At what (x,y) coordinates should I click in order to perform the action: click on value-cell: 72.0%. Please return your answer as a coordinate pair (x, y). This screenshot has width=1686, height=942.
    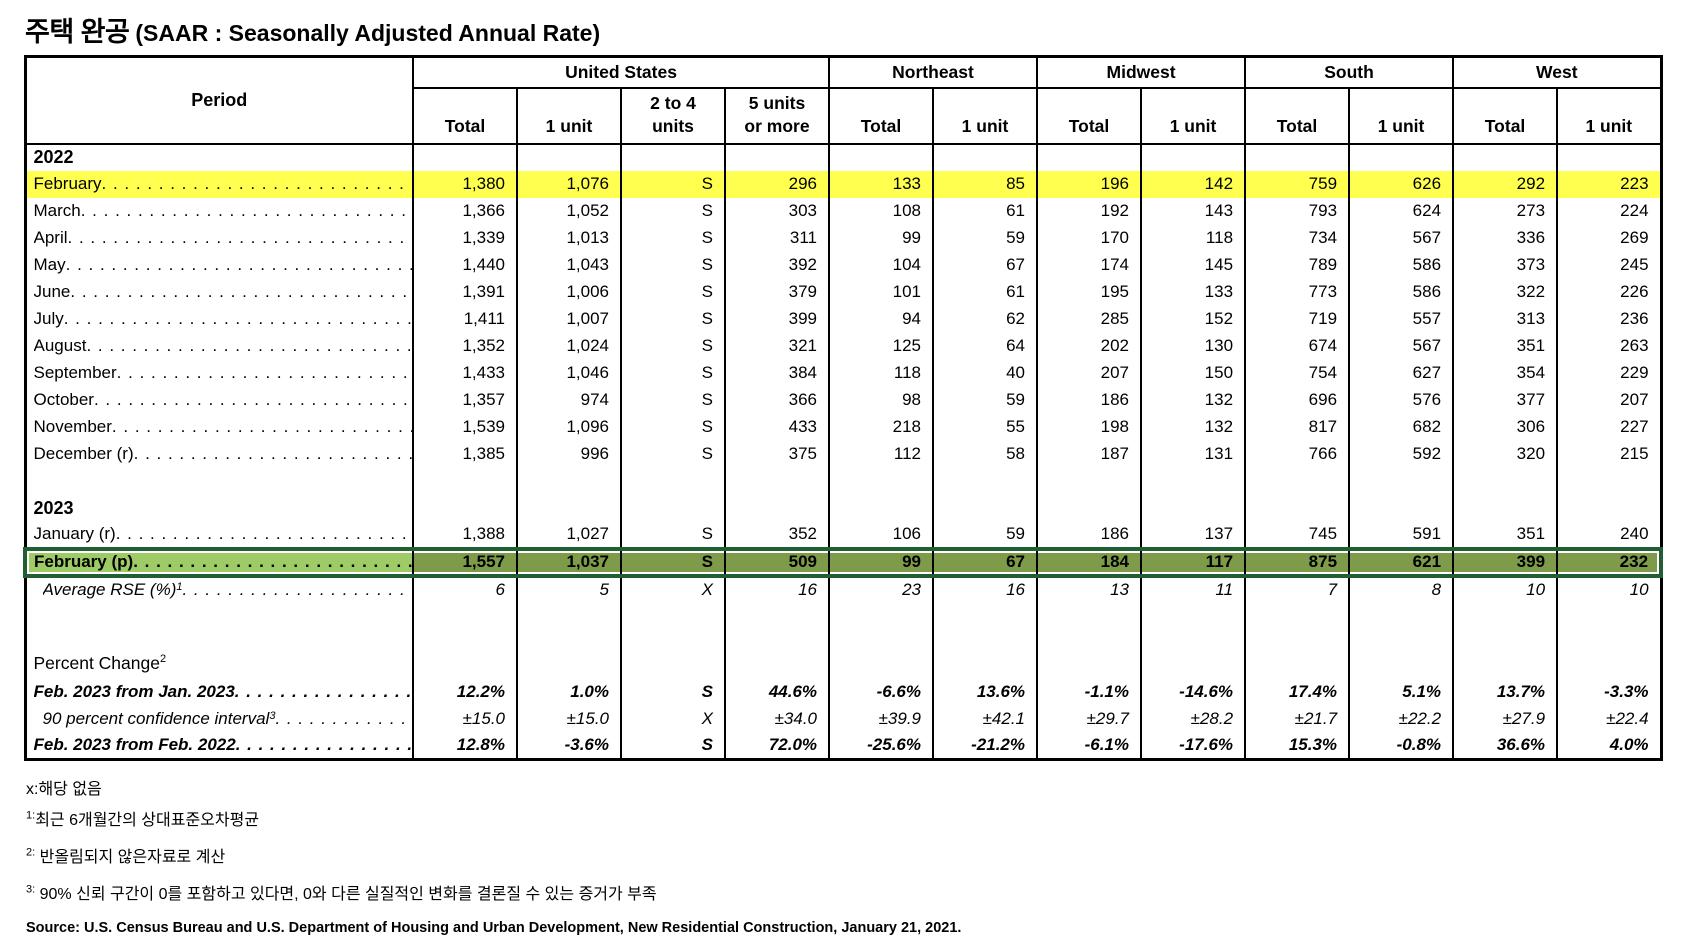
    Looking at the image, I should click on (776, 746).